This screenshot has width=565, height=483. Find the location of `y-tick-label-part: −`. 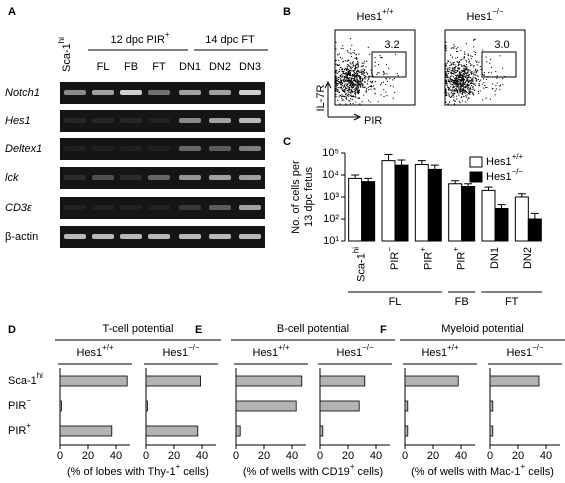

y-tick-label-part: − is located at coordinates (28, 400).